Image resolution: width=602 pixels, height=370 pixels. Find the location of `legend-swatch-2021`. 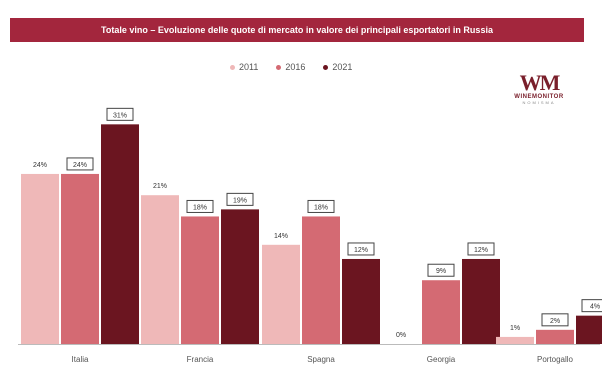

legend-swatch-2021 is located at coordinates (326, 67).